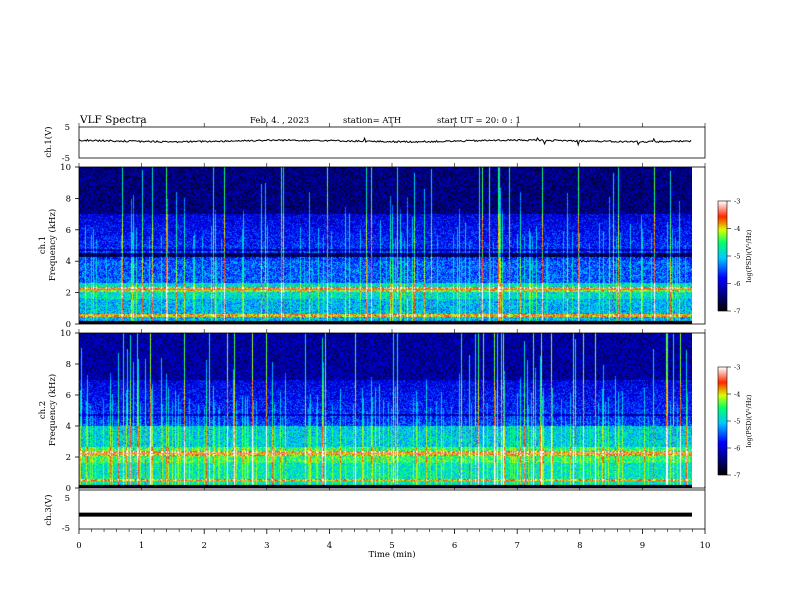  Describe the element at coordinates (141, 546) in the screenshot. I see `xtick-label-1: 1` at that location.